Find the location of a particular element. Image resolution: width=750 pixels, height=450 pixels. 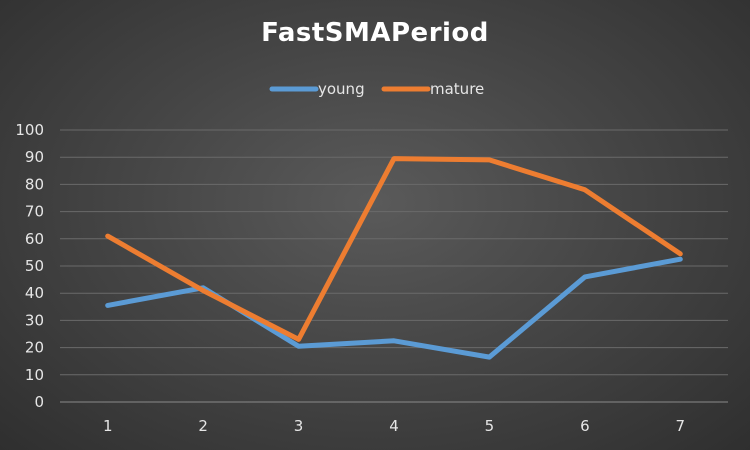

x-tick-label: 7 is located at coordinates (681, 426).